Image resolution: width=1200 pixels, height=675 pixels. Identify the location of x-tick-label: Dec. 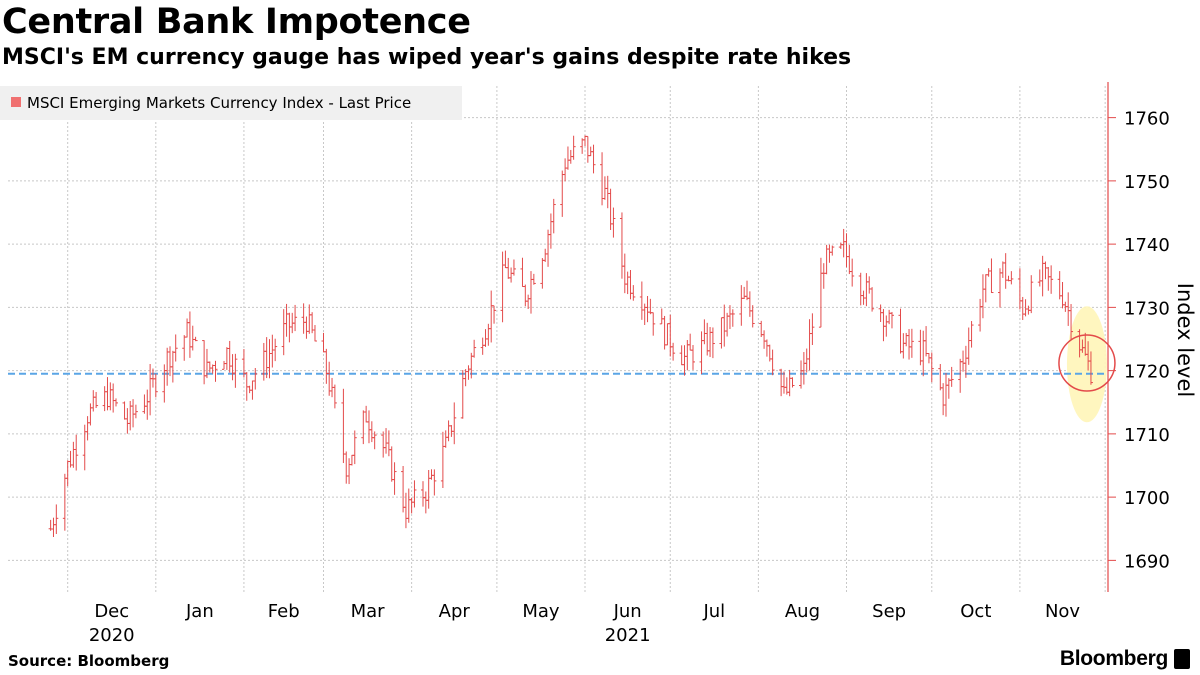
(111, 611).